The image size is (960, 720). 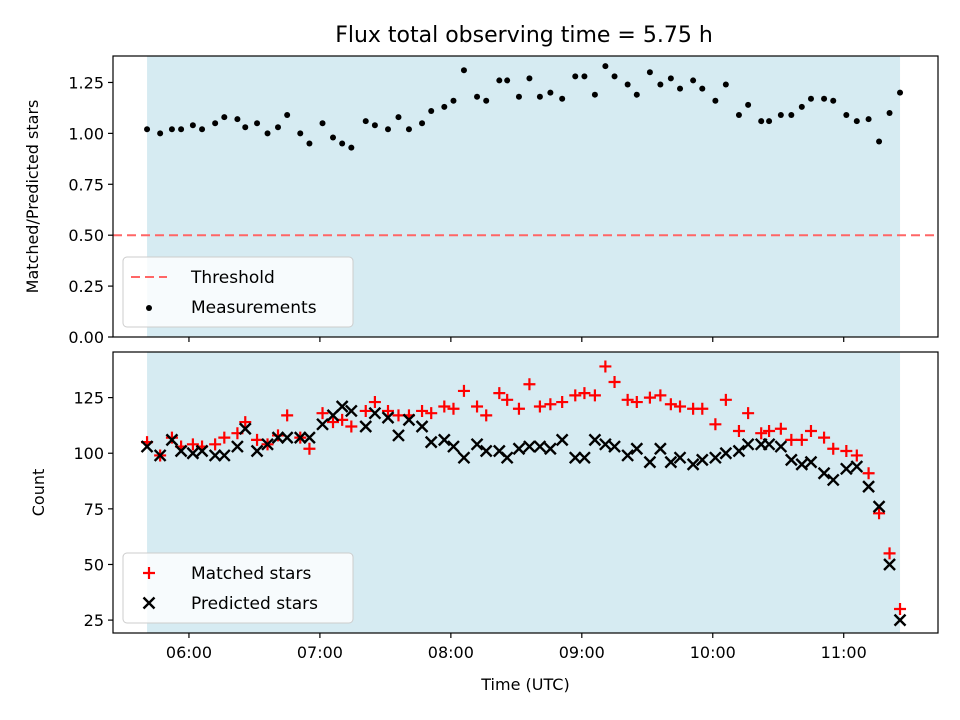 I want to click on legend-predicted-swatch, so click(x=149, y=603).